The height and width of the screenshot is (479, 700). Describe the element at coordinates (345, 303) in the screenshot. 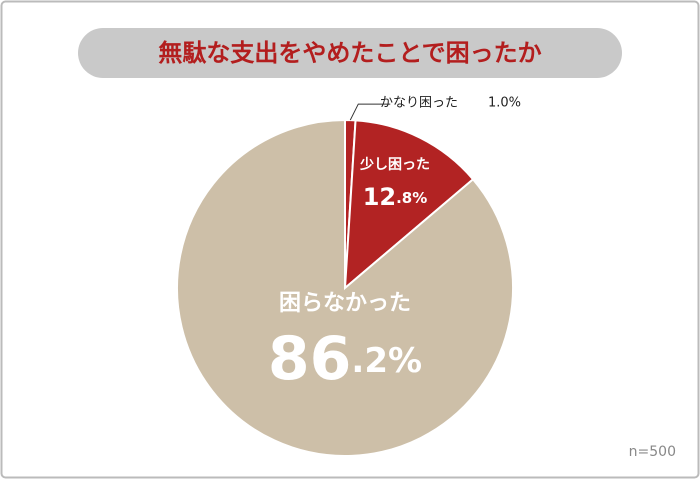

I see `slice-label: 困らなかった` at that location.